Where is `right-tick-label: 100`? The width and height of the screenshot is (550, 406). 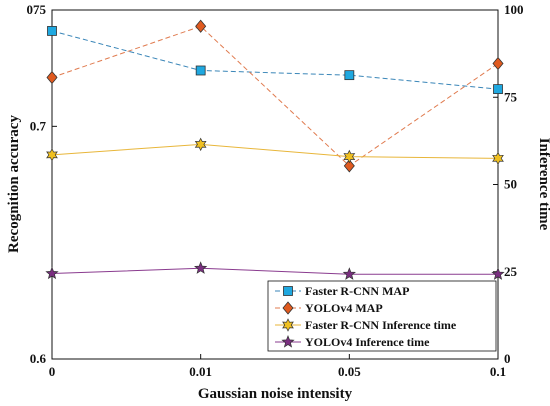
right-tick-label: 100 is located at coordinates (514, 9).